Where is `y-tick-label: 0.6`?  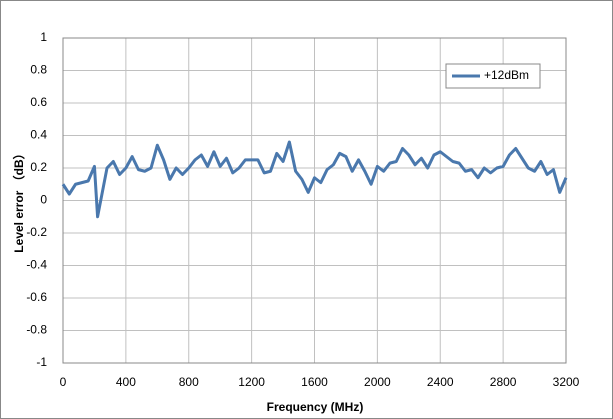
y-tick-label: 0.6 is located at coordinates (38, 102).